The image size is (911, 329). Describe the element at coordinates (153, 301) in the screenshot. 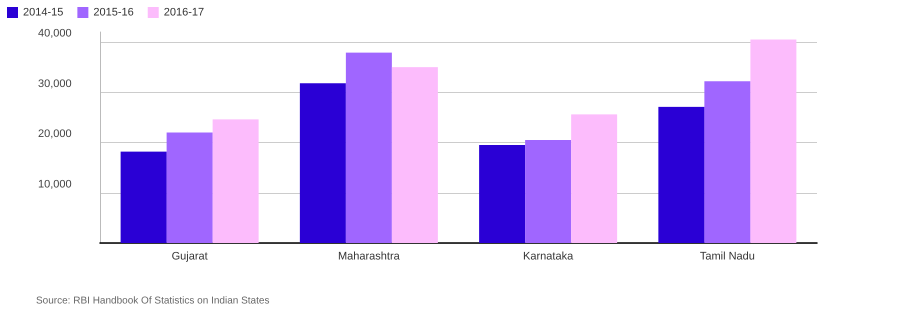

I see `source-note: Source: RBI Handbook Of Statistics on Indian States` at that location.